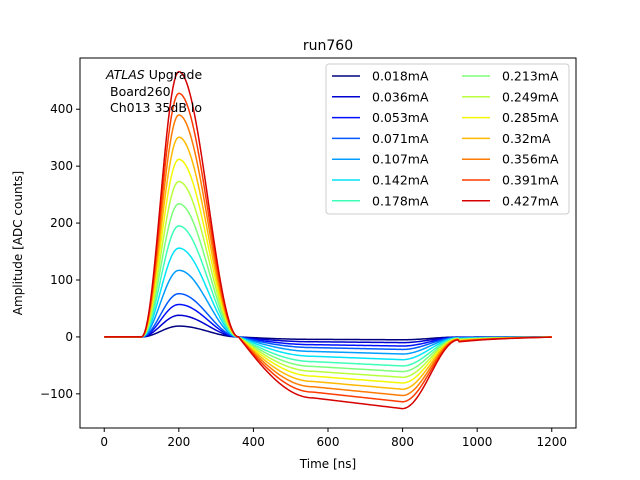  Describe the element at coordinates (61, 109) in the screenshot. I see `y-tick-label: 400` at that location.